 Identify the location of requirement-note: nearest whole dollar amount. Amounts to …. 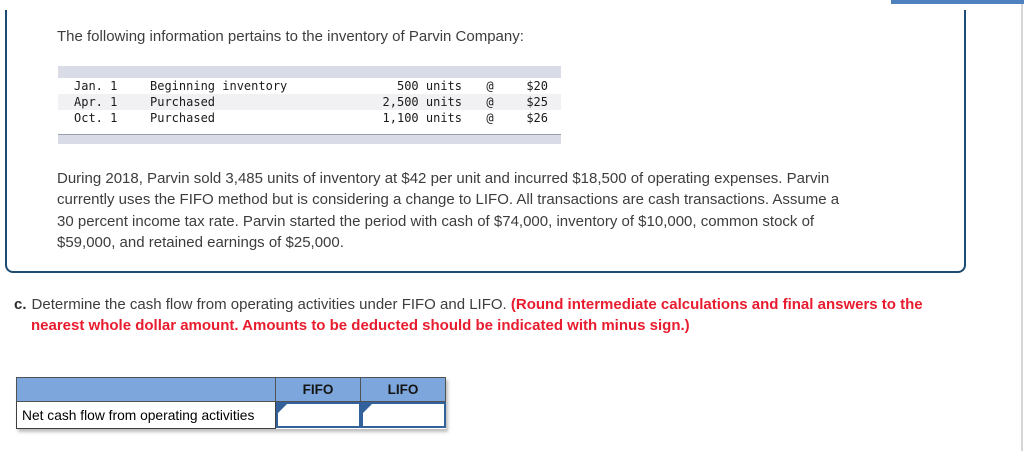
(360, 325).